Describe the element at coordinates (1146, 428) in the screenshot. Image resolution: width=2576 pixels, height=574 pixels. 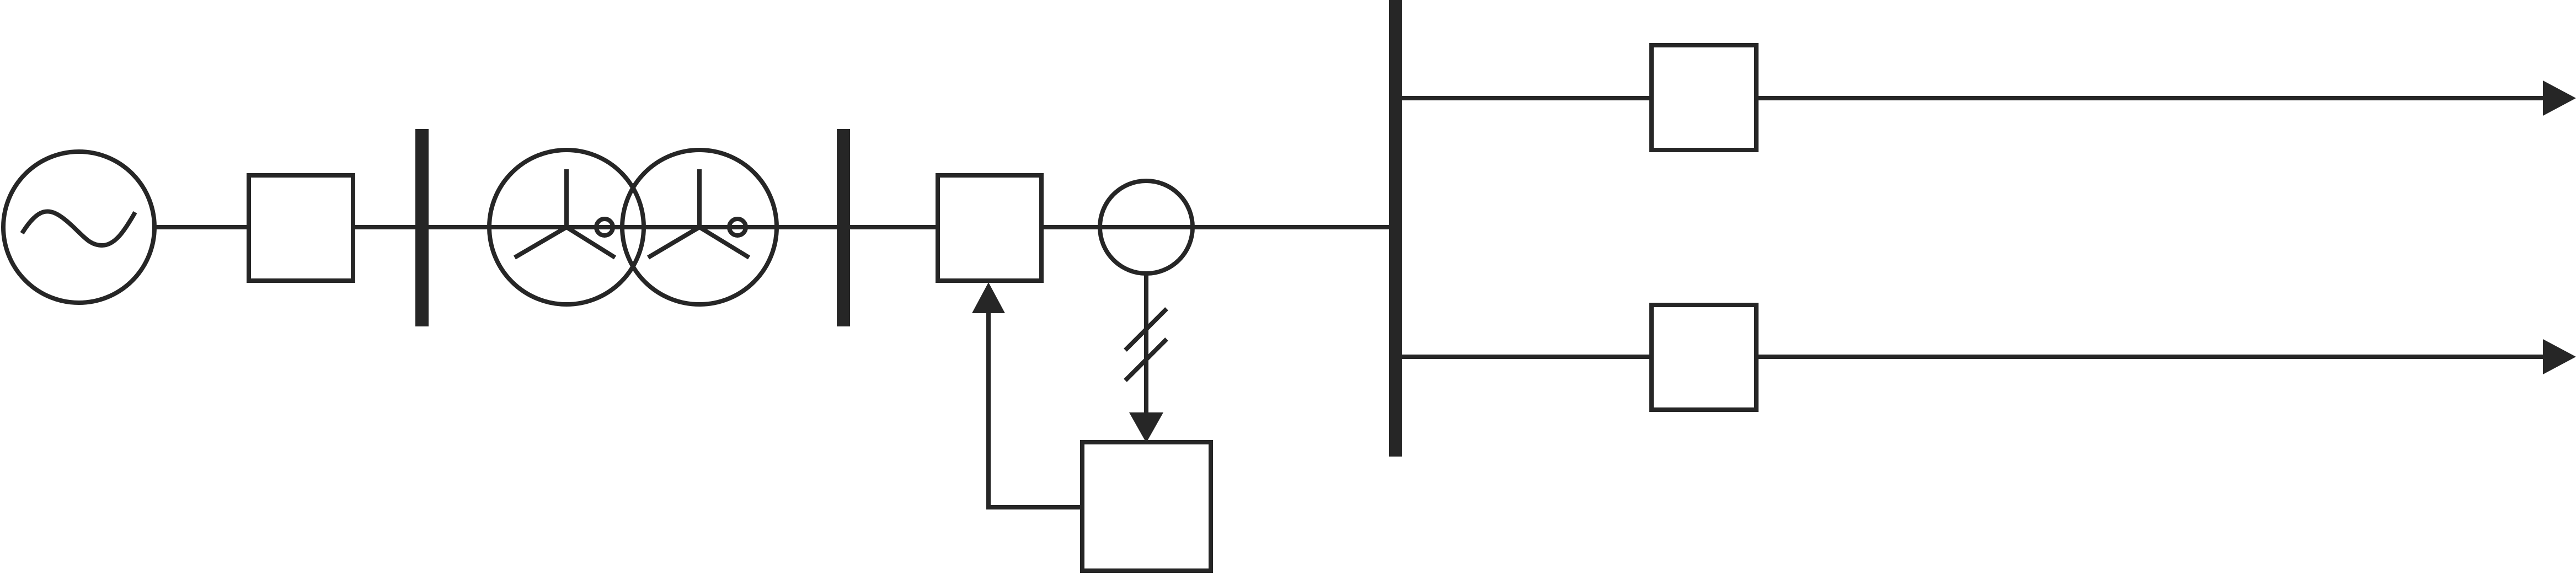
I see `arrow-down-icon` at that location.